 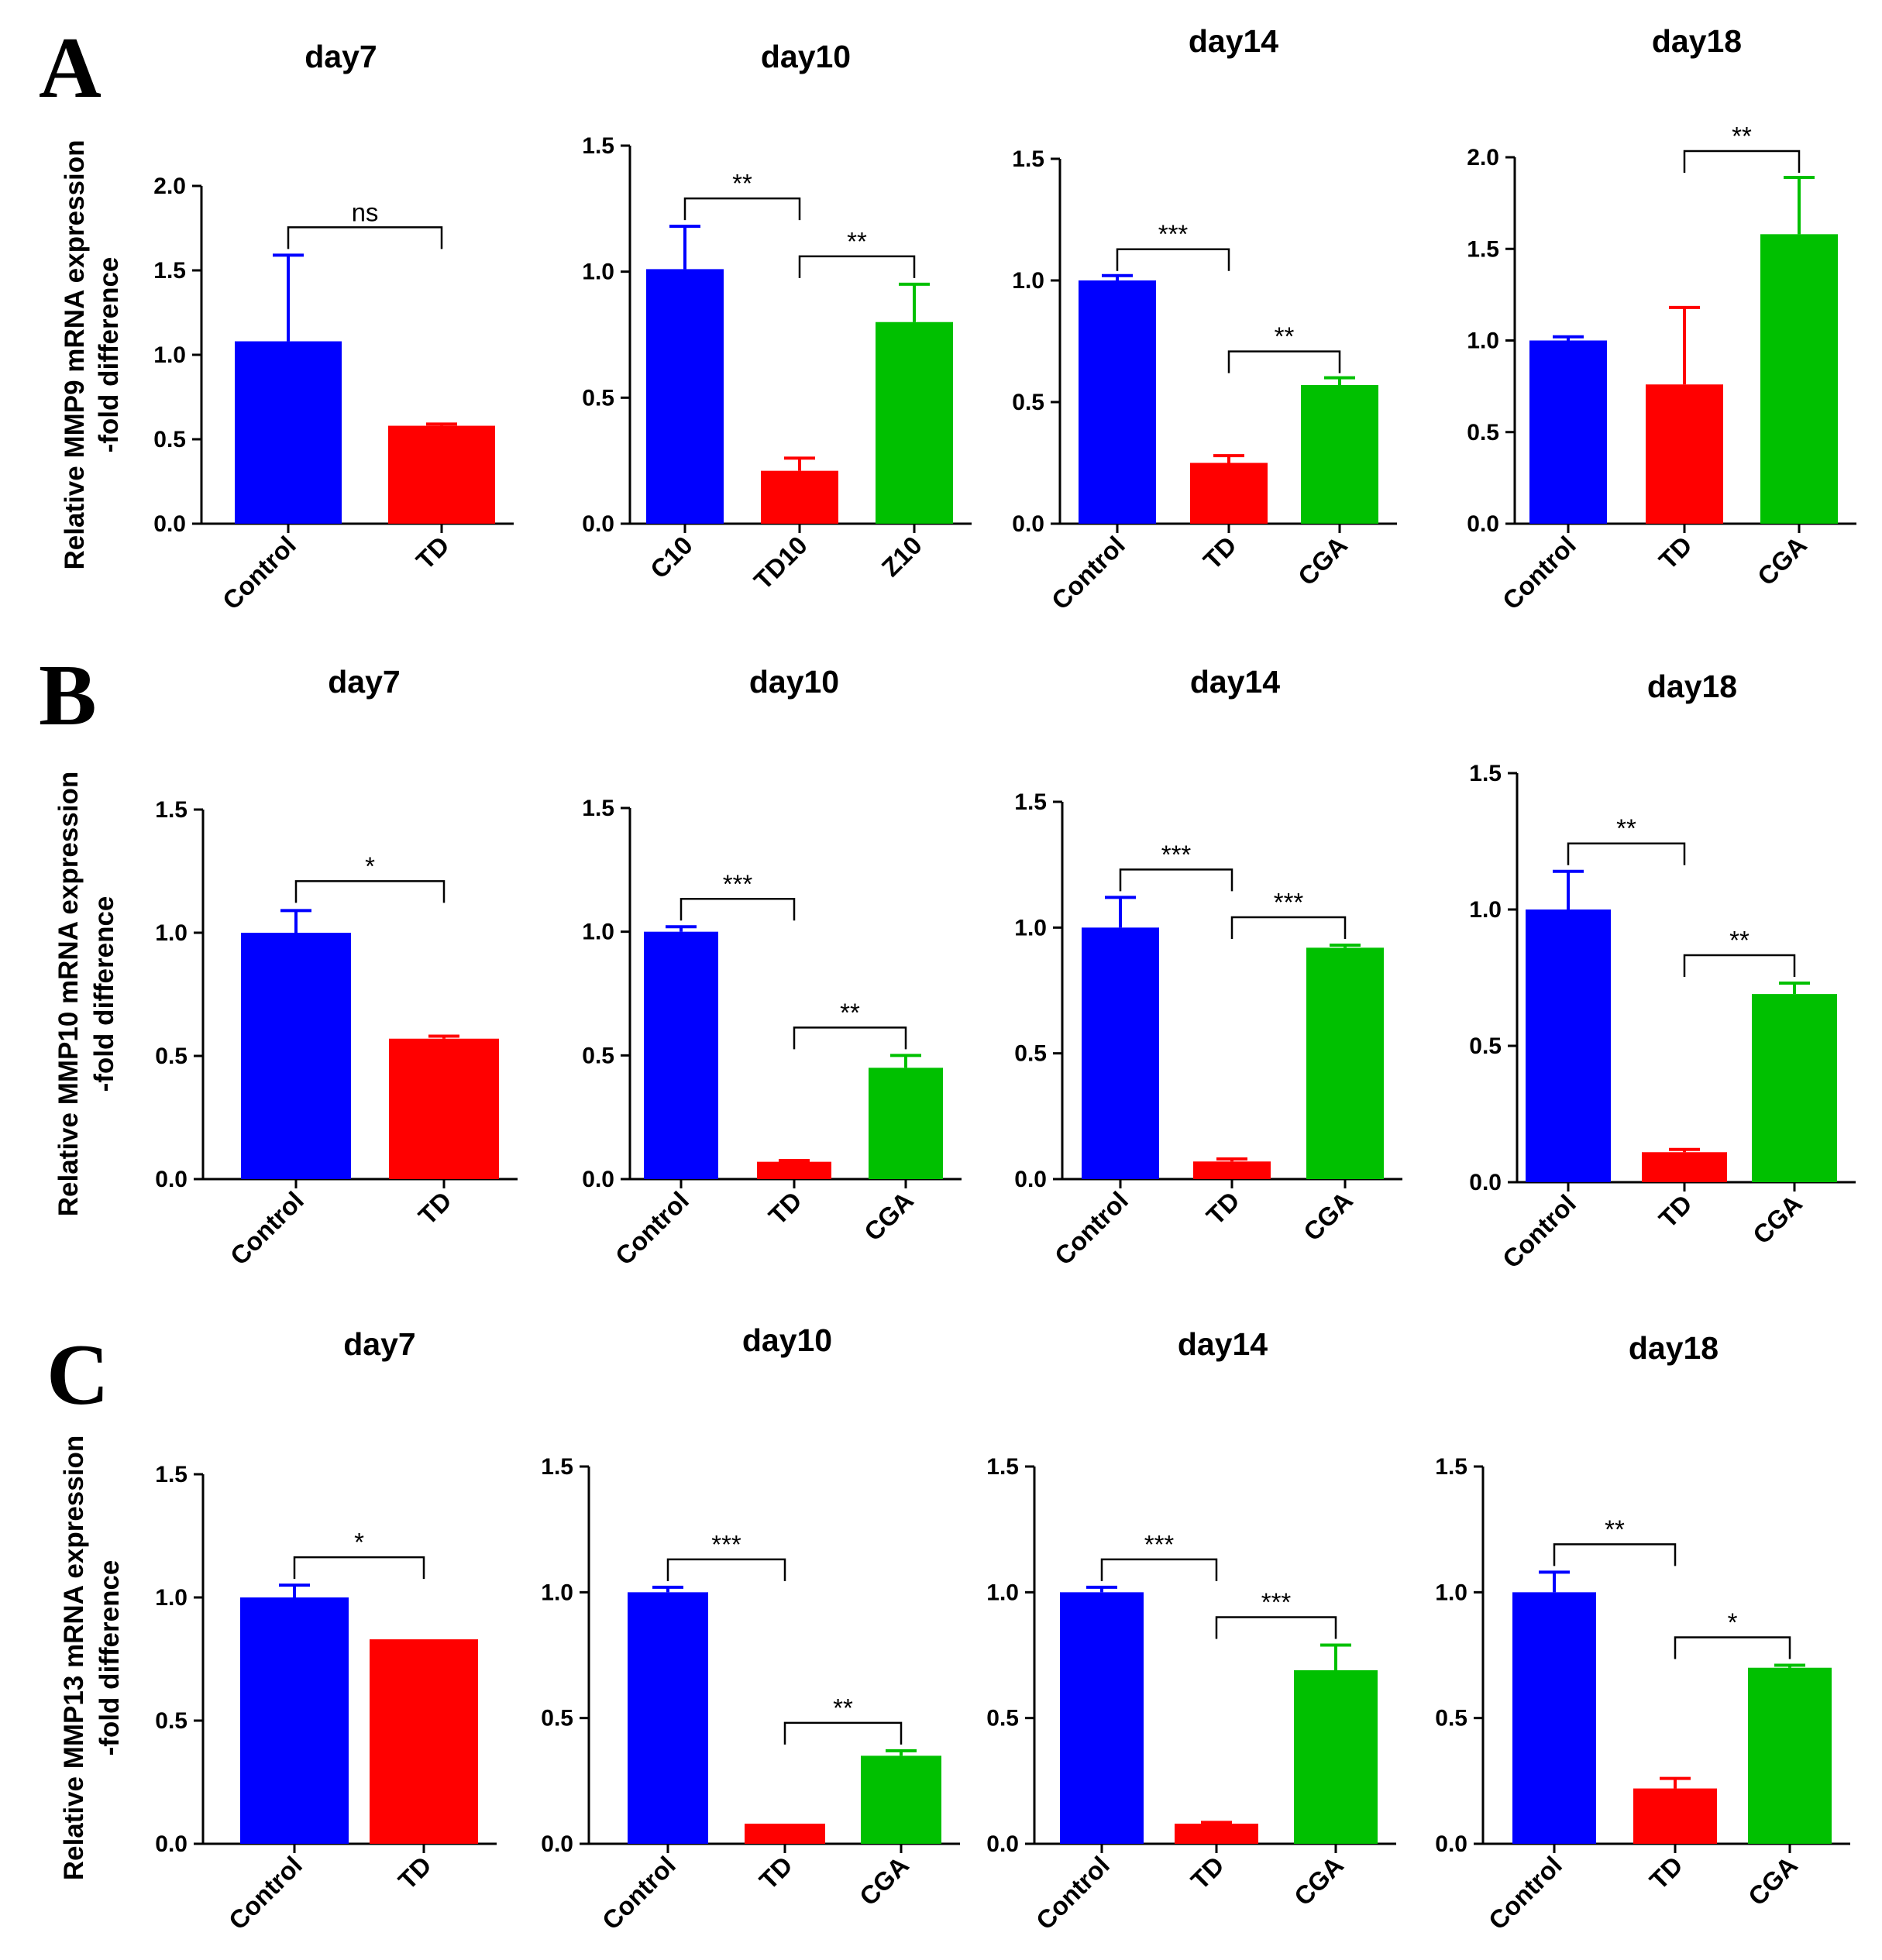 What do you see at coordinates (70, 68) in the screenshot?
I see `panel-label-a: A` at bounding box center [70, 68].